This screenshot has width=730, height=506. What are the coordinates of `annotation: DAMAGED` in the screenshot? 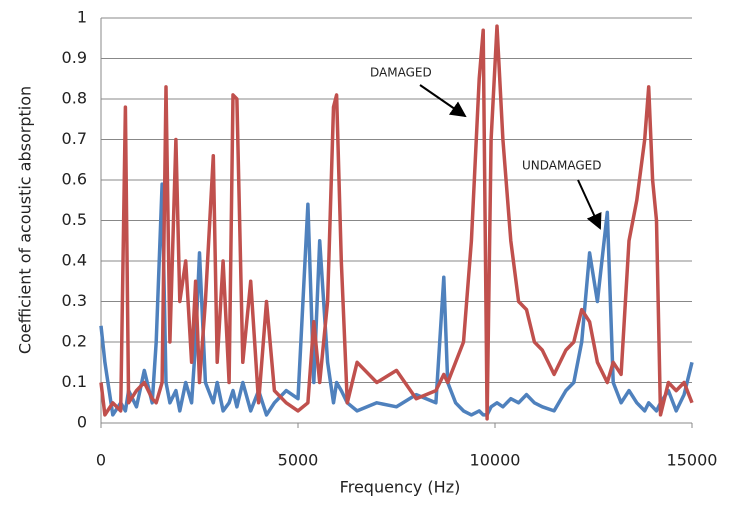 It's located at (401, 73).